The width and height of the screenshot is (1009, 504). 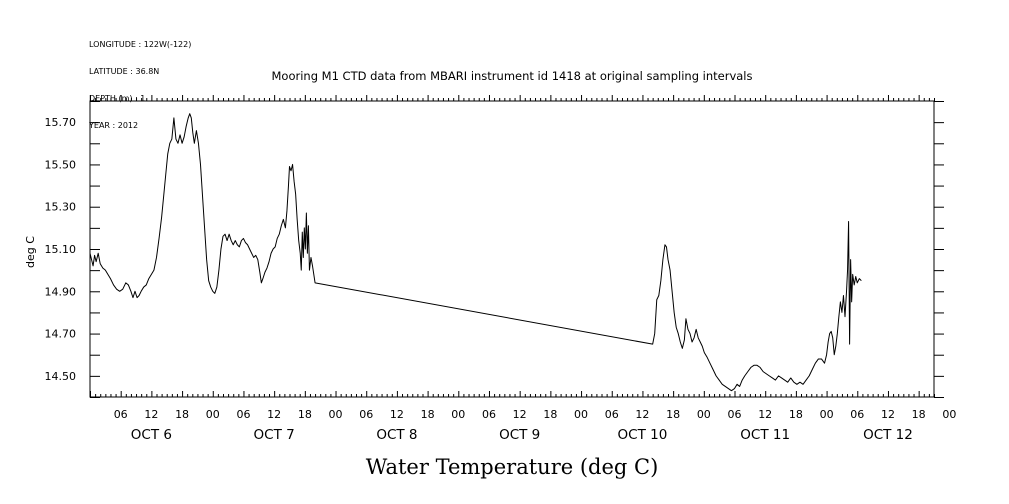 What do you see at coordinates (114, 125) in the screenshot?
I see `year-text: YEAR : 2012` at bounding box center [114, 125].